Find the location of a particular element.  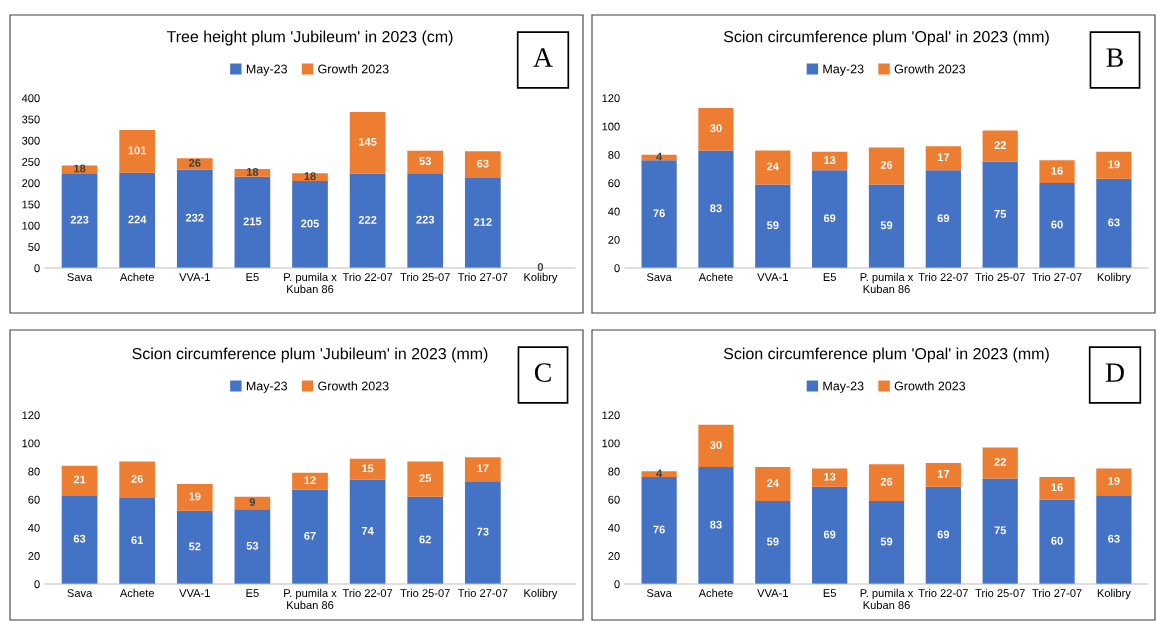

data-label: 52 is located at coordinates (194, 546).